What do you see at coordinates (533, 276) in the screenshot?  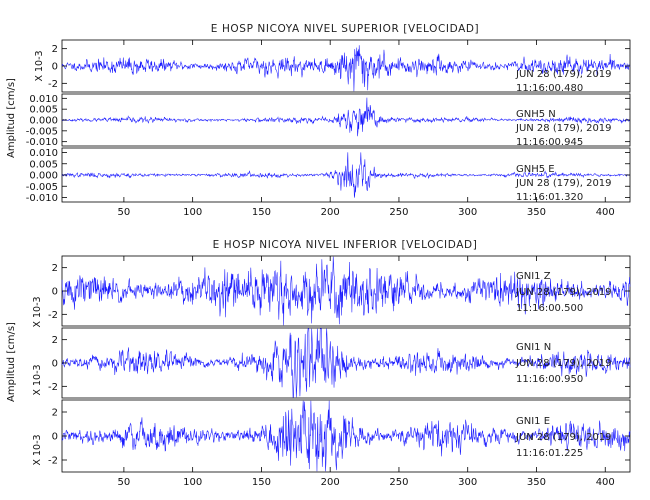 I see `panel-bottom-0-station: GNI1 Z` at bounding box center [533, 276].